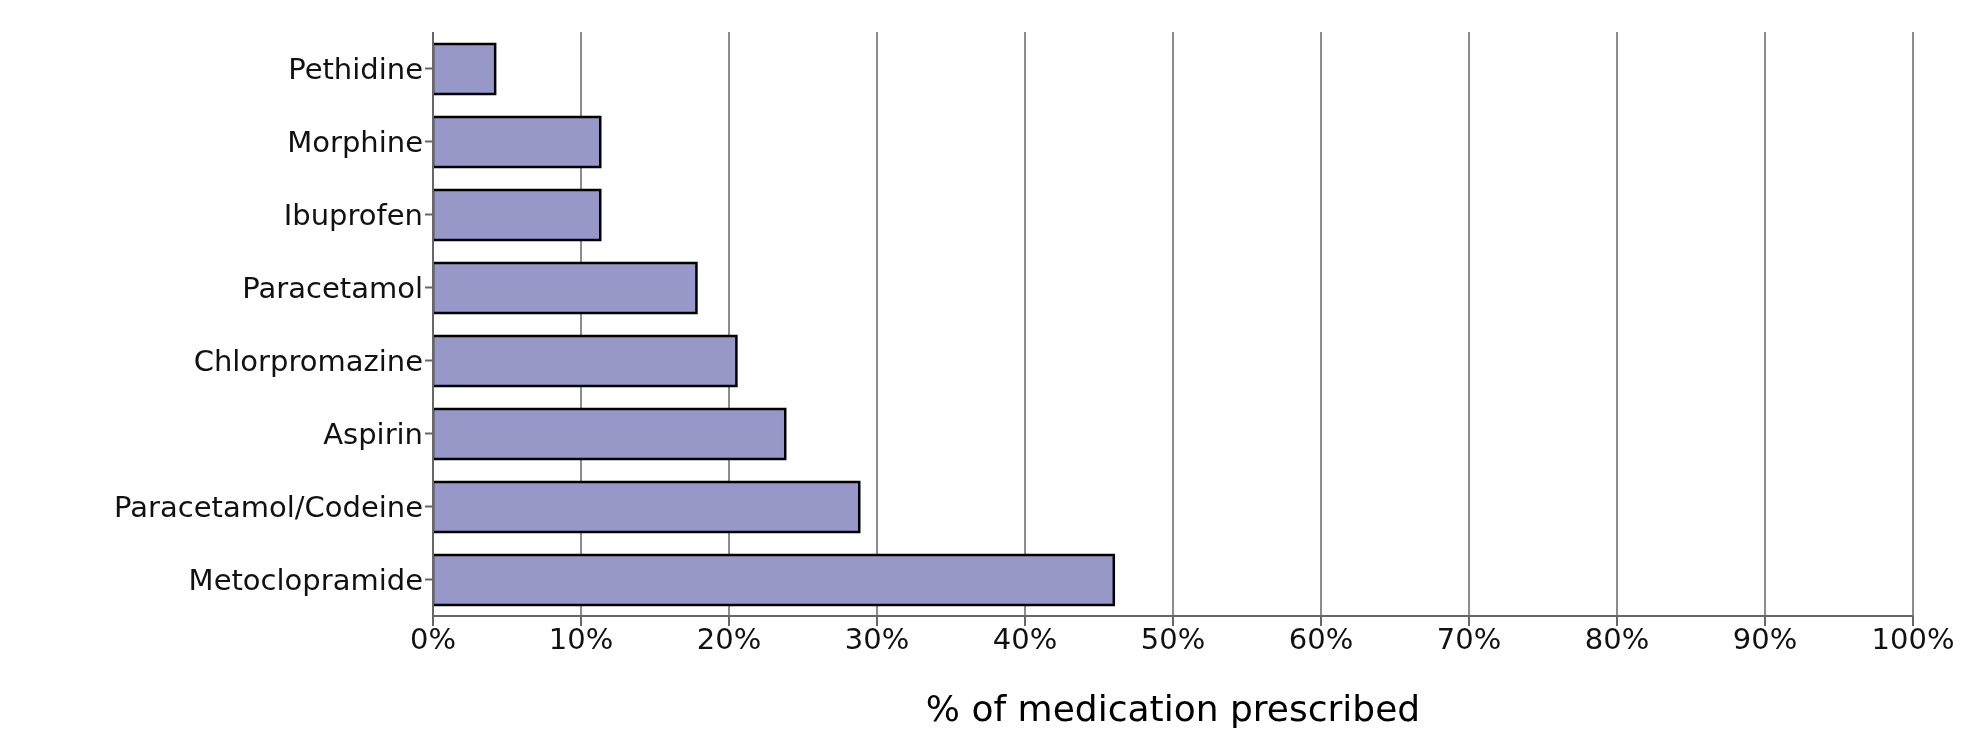  Describe the element at coordinates (877, 638) in the screenshot. I see `x-tick-label: 30%` at that location.